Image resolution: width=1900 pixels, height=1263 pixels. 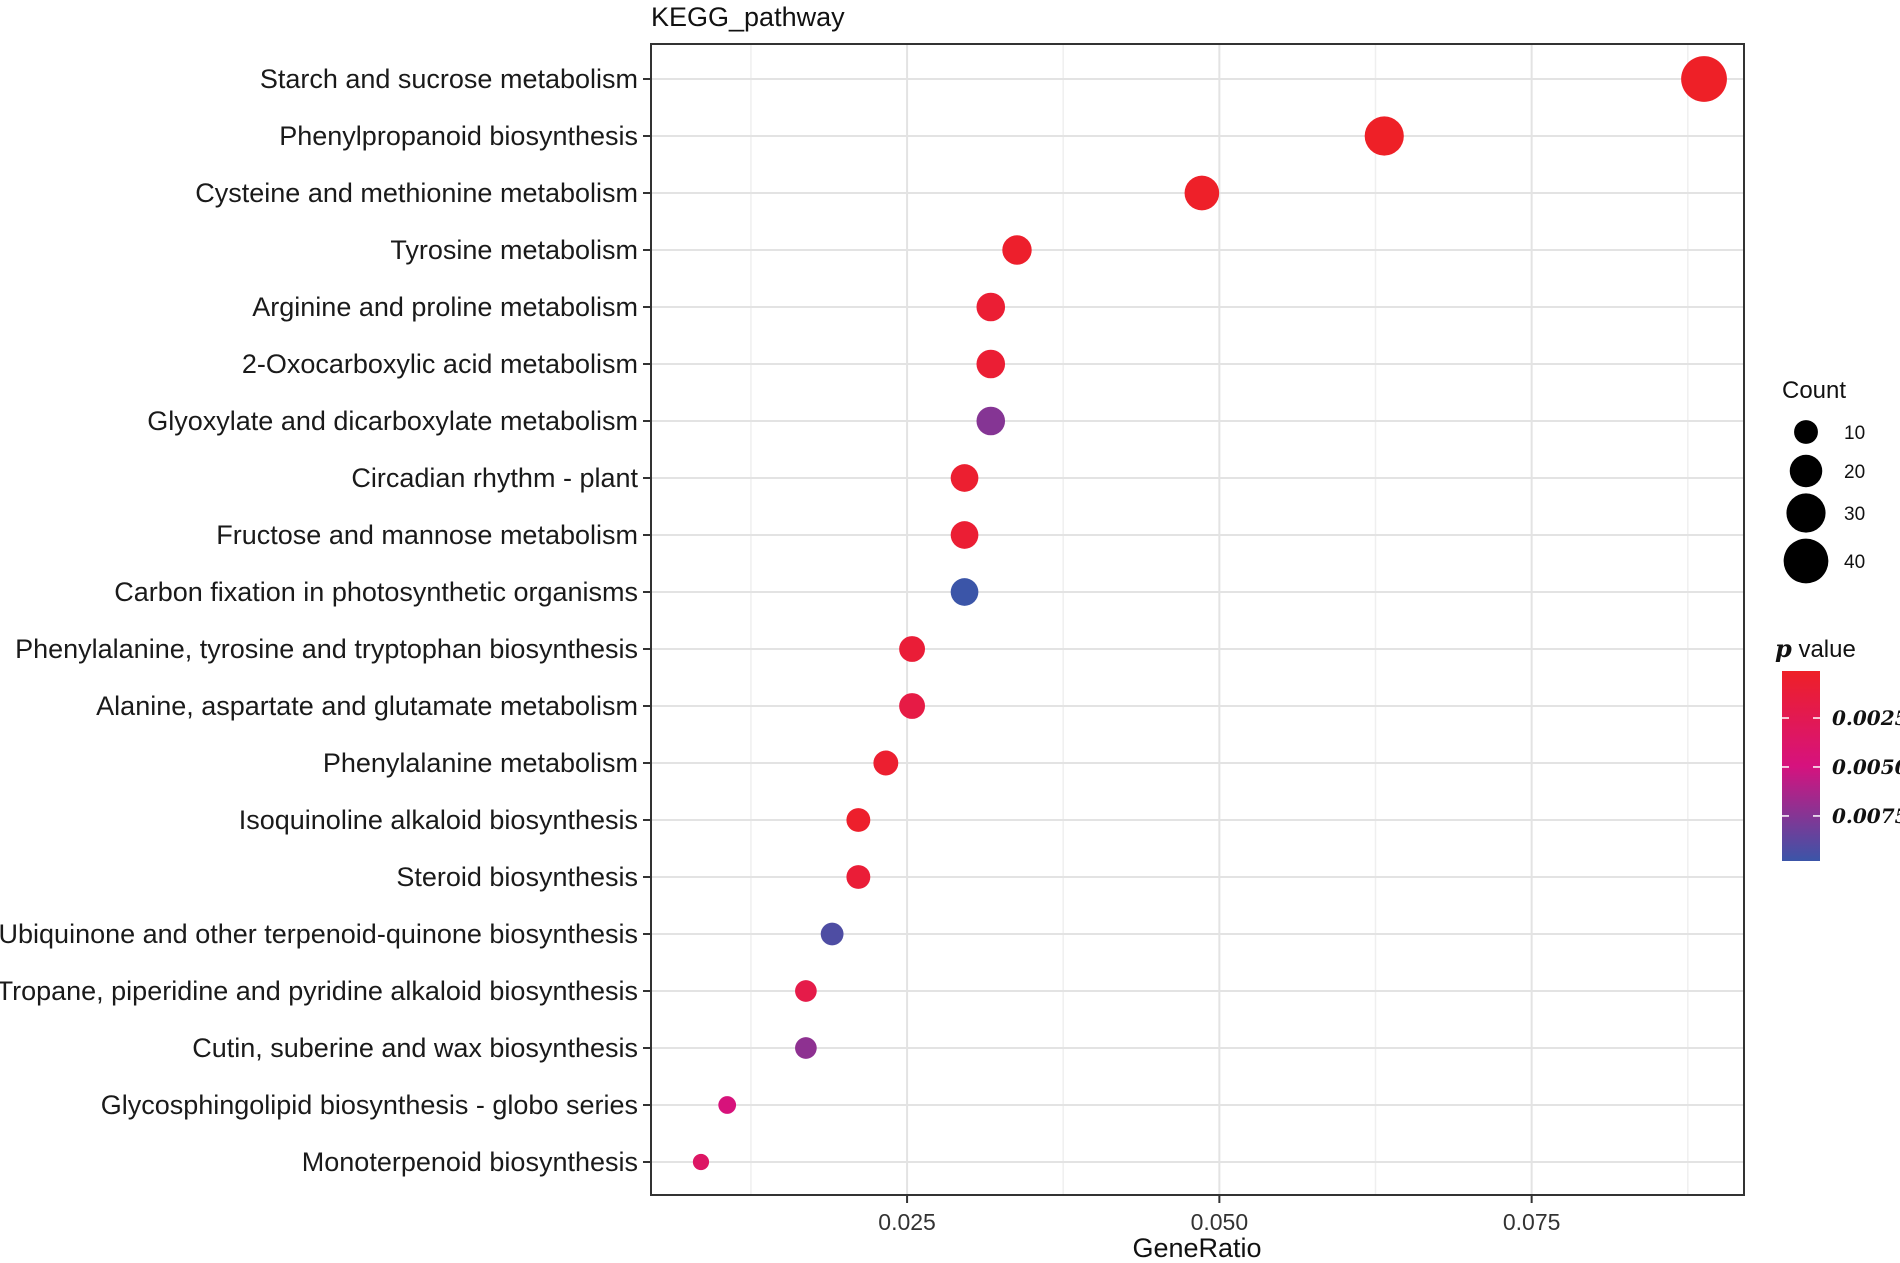 I want to click on color-bar, so click(x=1801, y=766).